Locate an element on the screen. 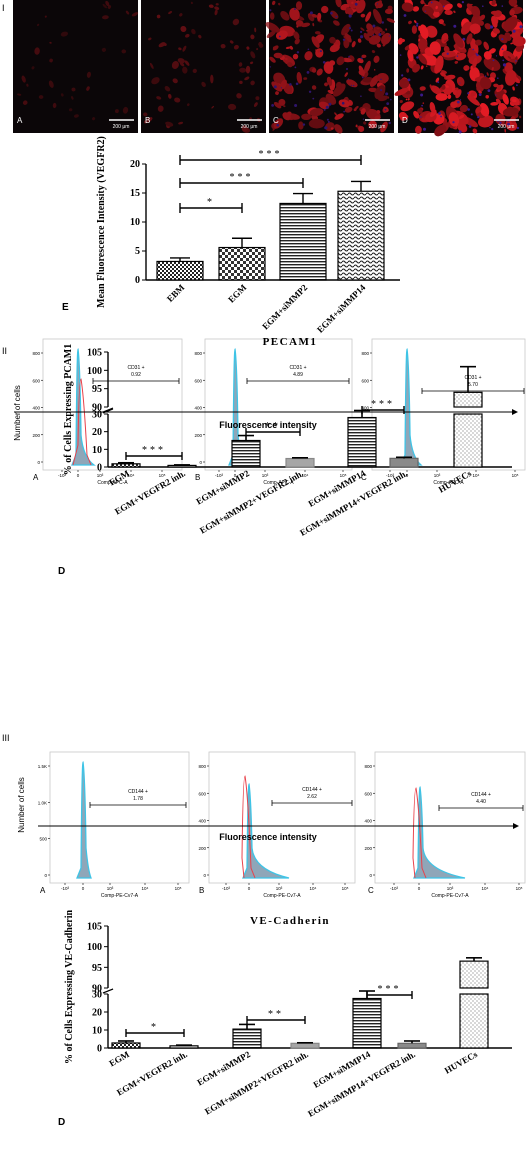  micrograph-letter: B is located at coordinates (147, 120).